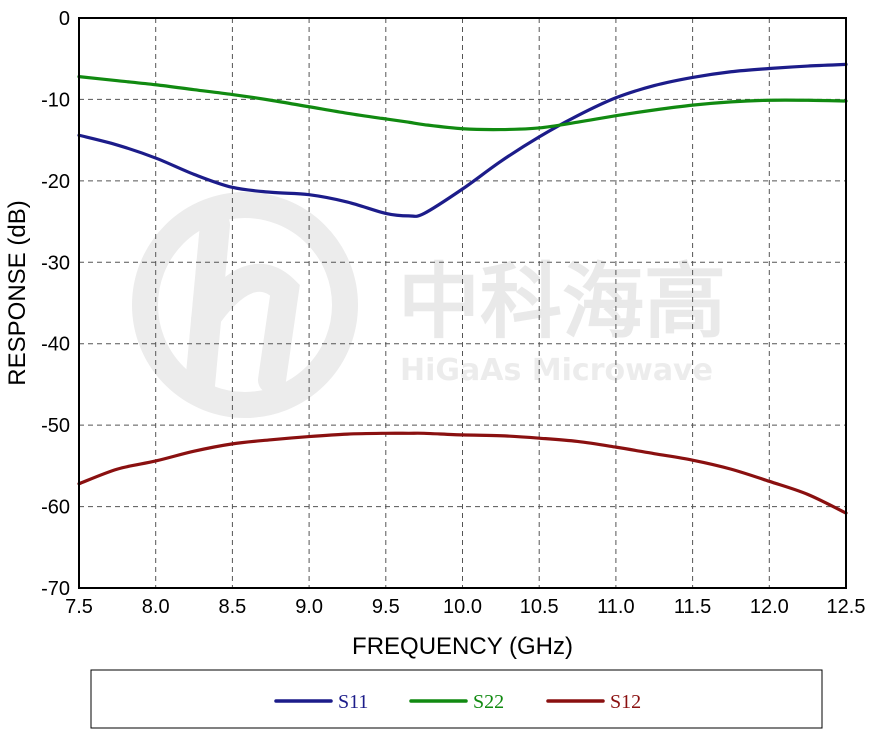 This screenshot has height=734, width=881. What do you see at coordinates (64, 19) in the screenshot?
I see `y-tick-label: 0` at bounding box center [64, 19].